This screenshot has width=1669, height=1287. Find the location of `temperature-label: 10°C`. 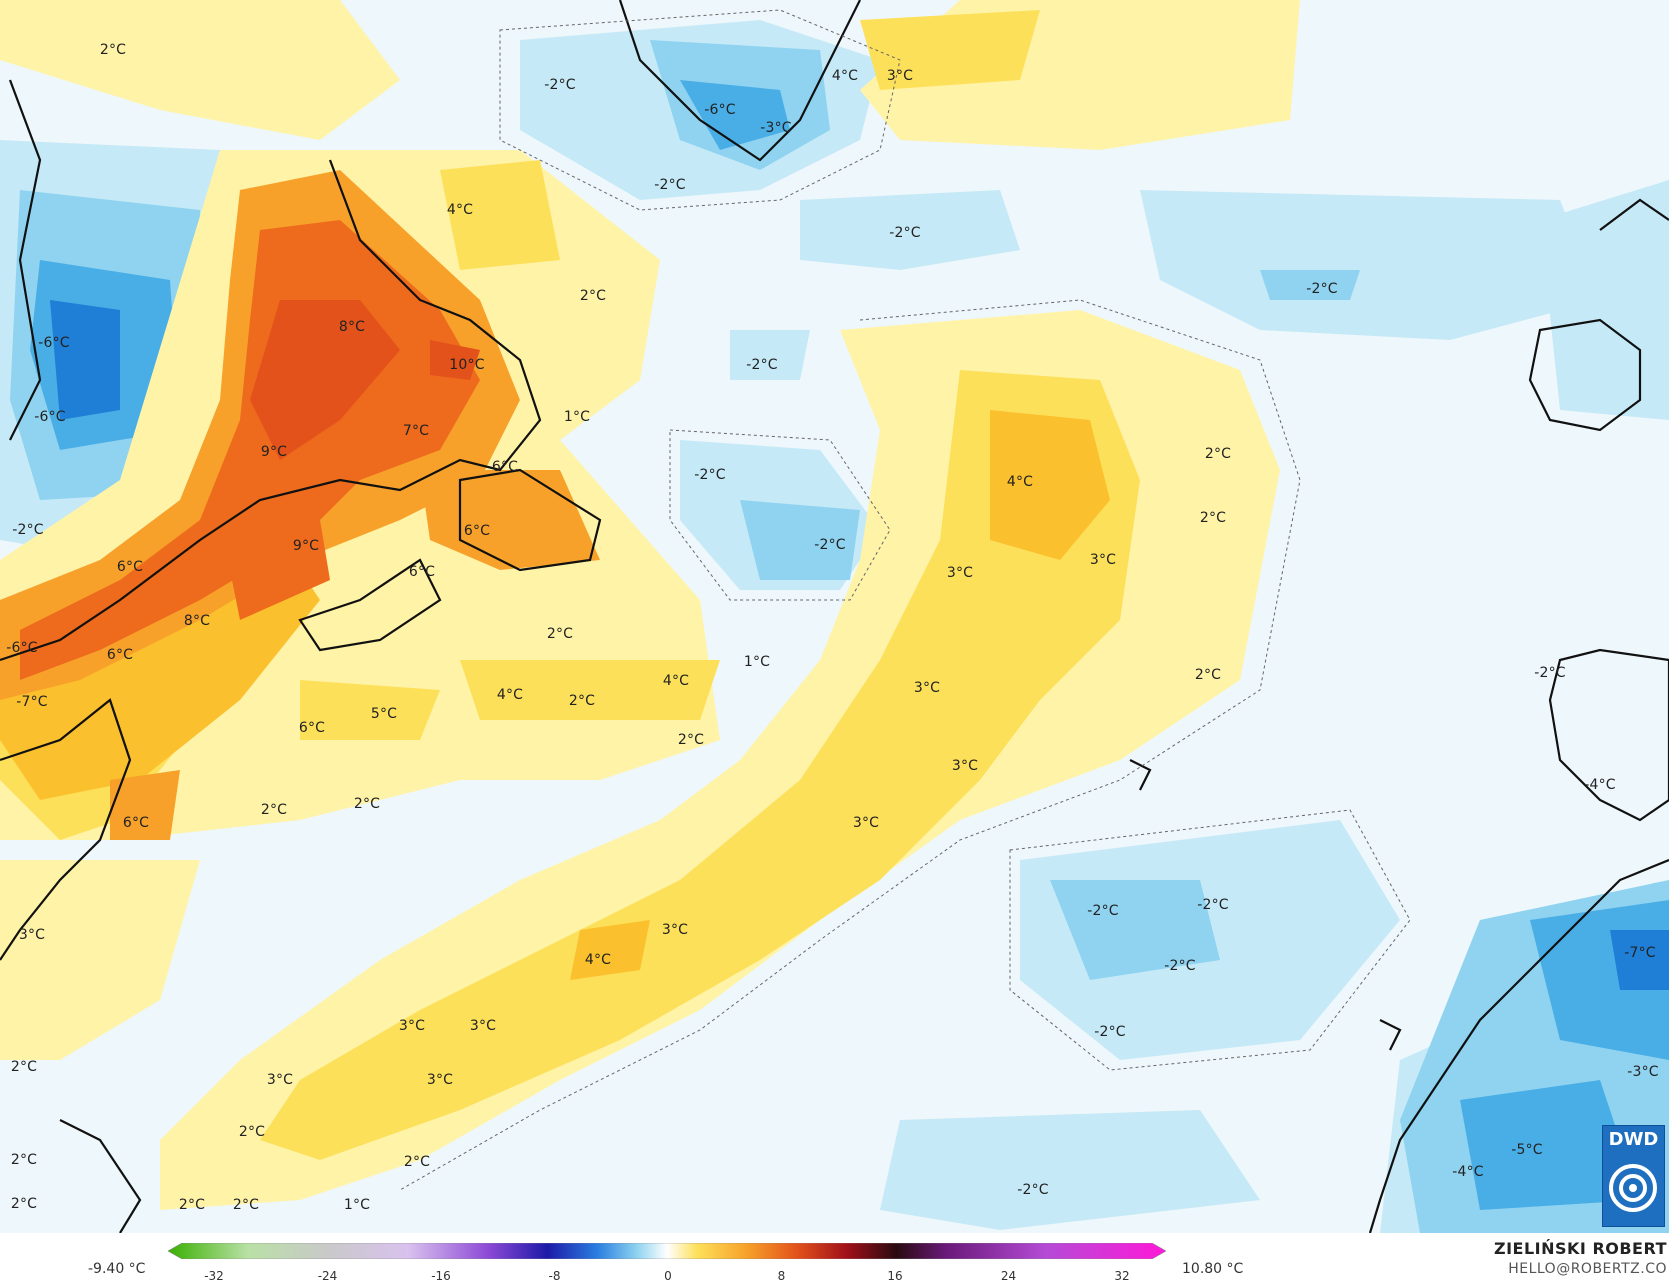

temperature-label: 10°C is located at coordinates (467, 365).